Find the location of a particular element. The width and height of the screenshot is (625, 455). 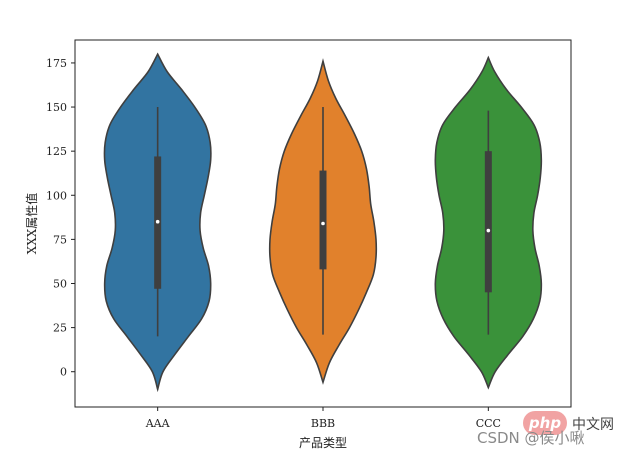

php-watermark-text: 中文网 is located at coordinates (593, 425).